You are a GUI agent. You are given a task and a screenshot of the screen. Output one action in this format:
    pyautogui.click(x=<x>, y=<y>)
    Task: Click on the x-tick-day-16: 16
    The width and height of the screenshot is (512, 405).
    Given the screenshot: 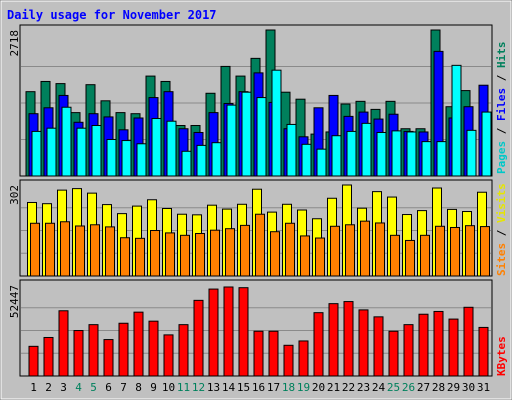 What is the action you would take?
    pyautogui.click(x=258, y=387)
    